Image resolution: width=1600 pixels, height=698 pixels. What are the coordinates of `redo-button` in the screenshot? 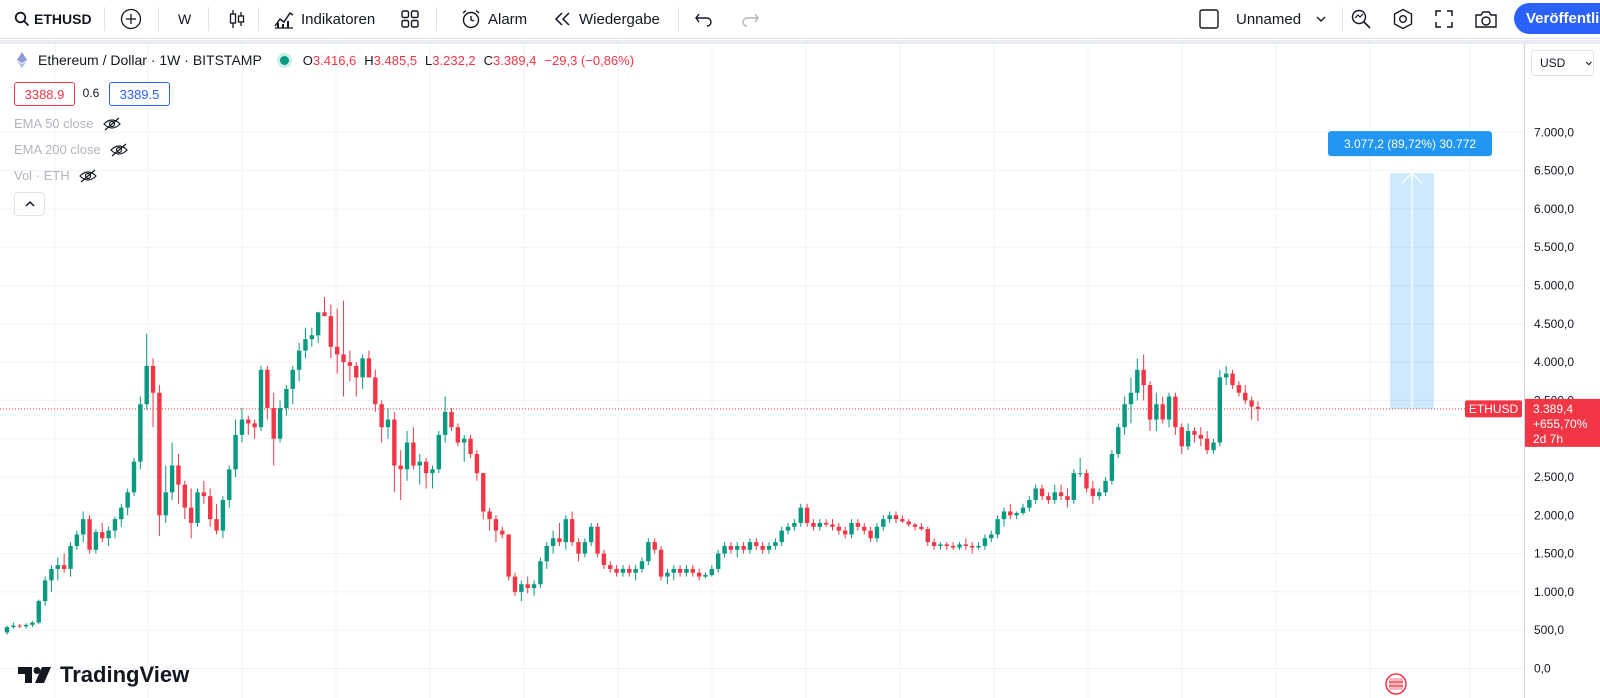 It's located at (750, 19).